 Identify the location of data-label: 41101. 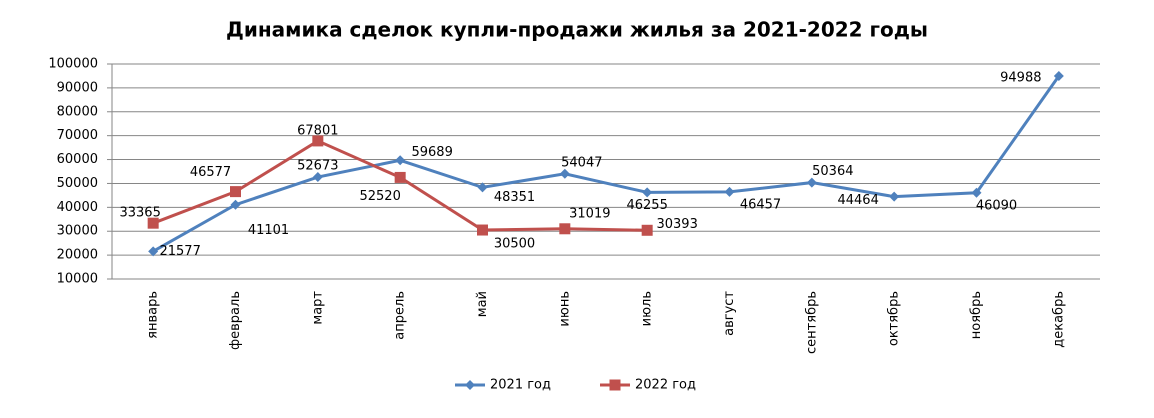
(268, 230).